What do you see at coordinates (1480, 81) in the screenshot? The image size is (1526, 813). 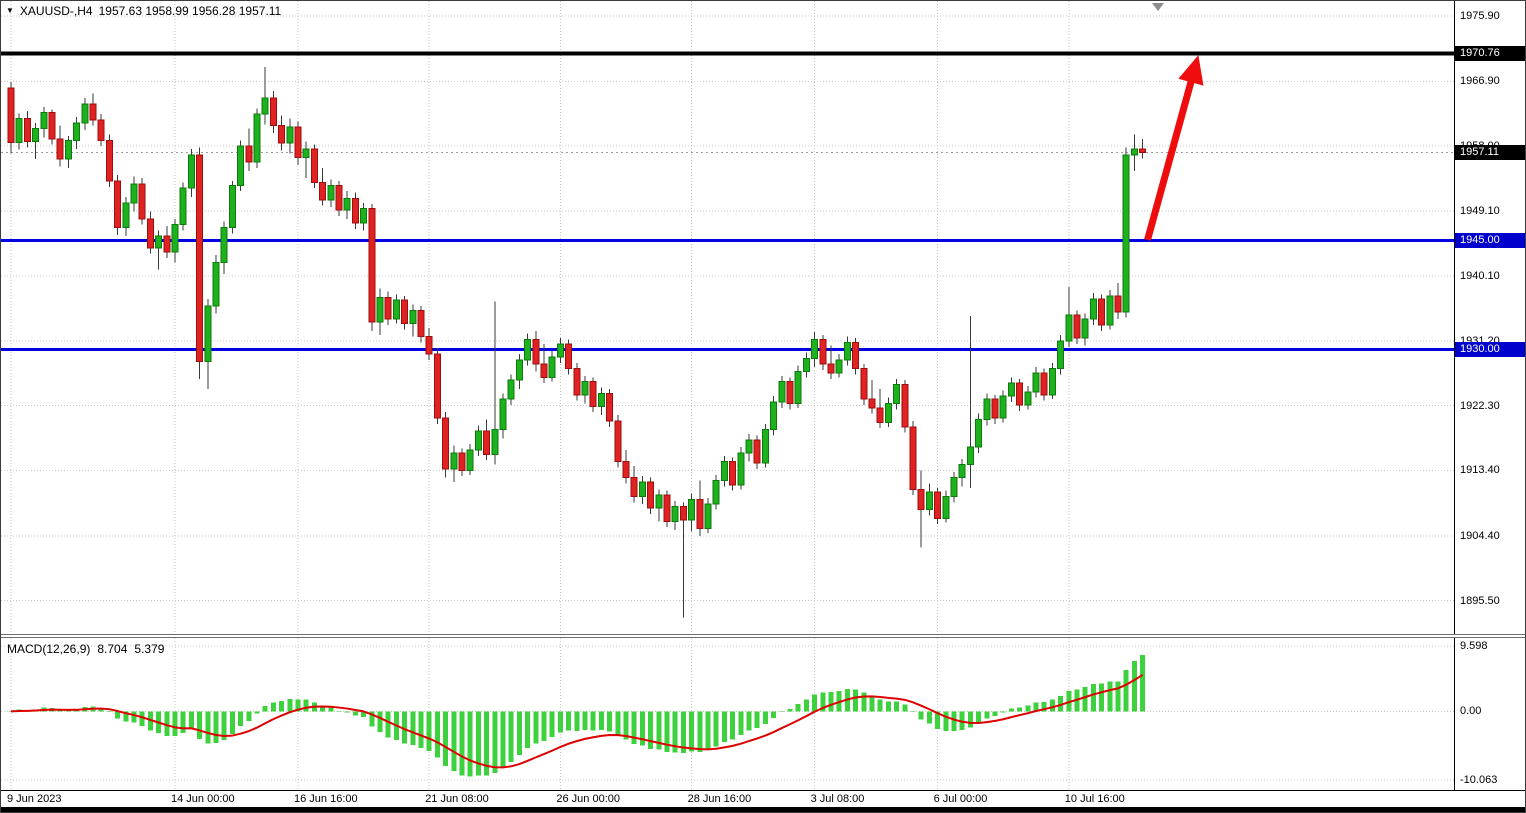 I see `price-tick-label: 1966.90` at bounding box center [1480, 81].